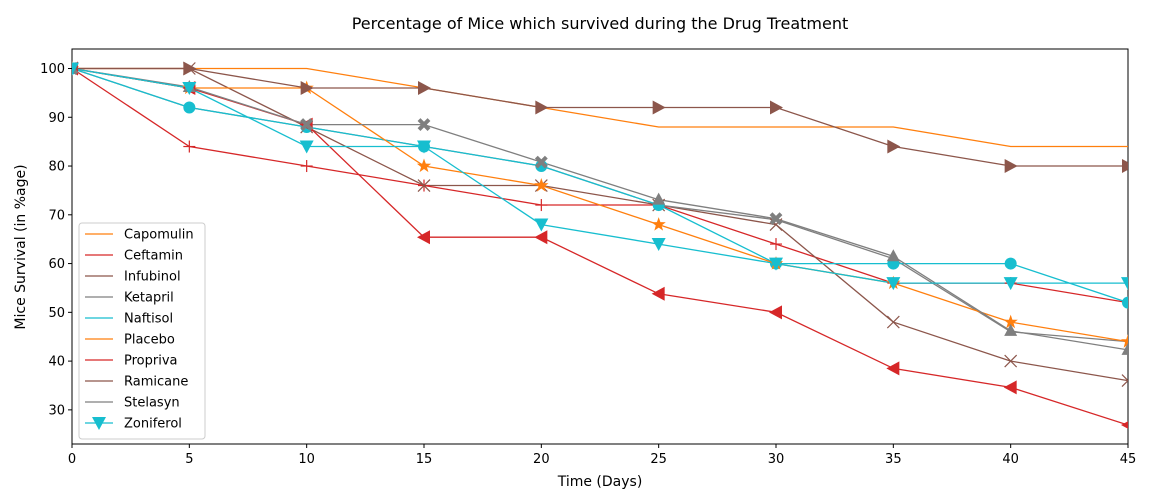  What do you see at coordinates (72, 459) in the screenshot?
I see `x-tick-label: 0` at bounding box center [72, 459].